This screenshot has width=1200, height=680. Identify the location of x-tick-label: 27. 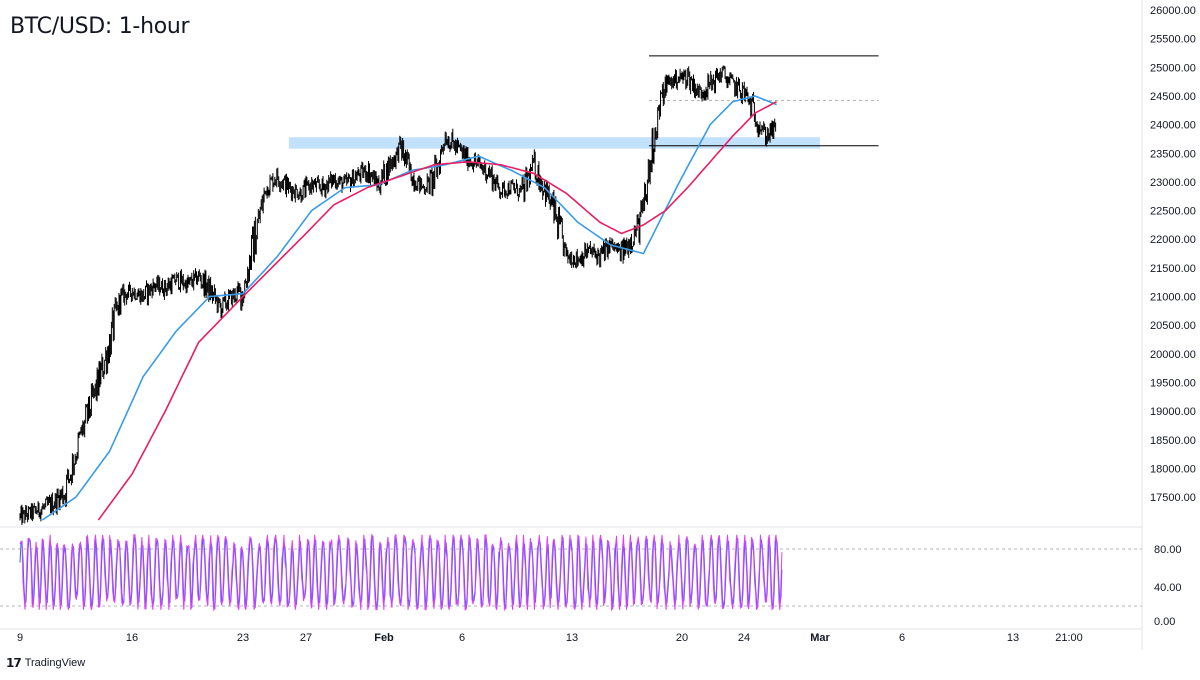
(306, 638).